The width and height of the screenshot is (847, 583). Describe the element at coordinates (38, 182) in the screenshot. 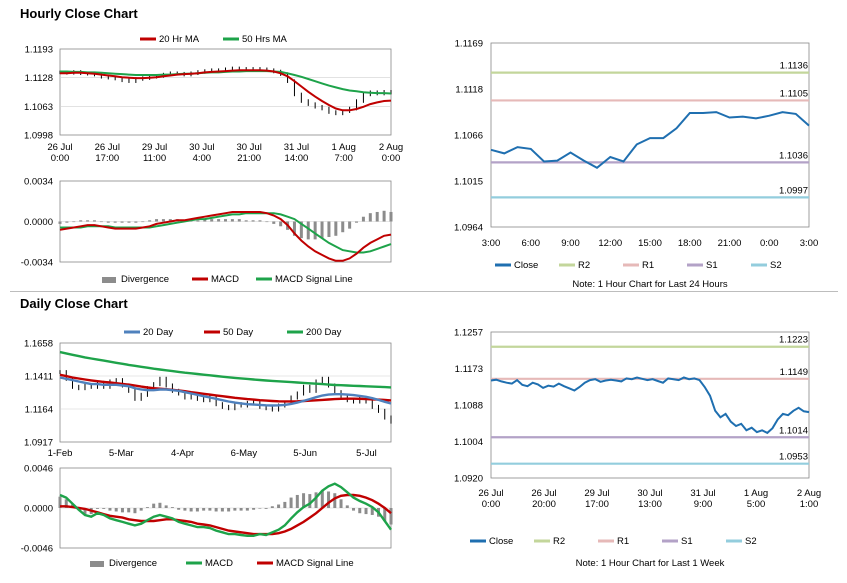

I see `hourly-macd-y-tick-label: 0.0034` at that location.